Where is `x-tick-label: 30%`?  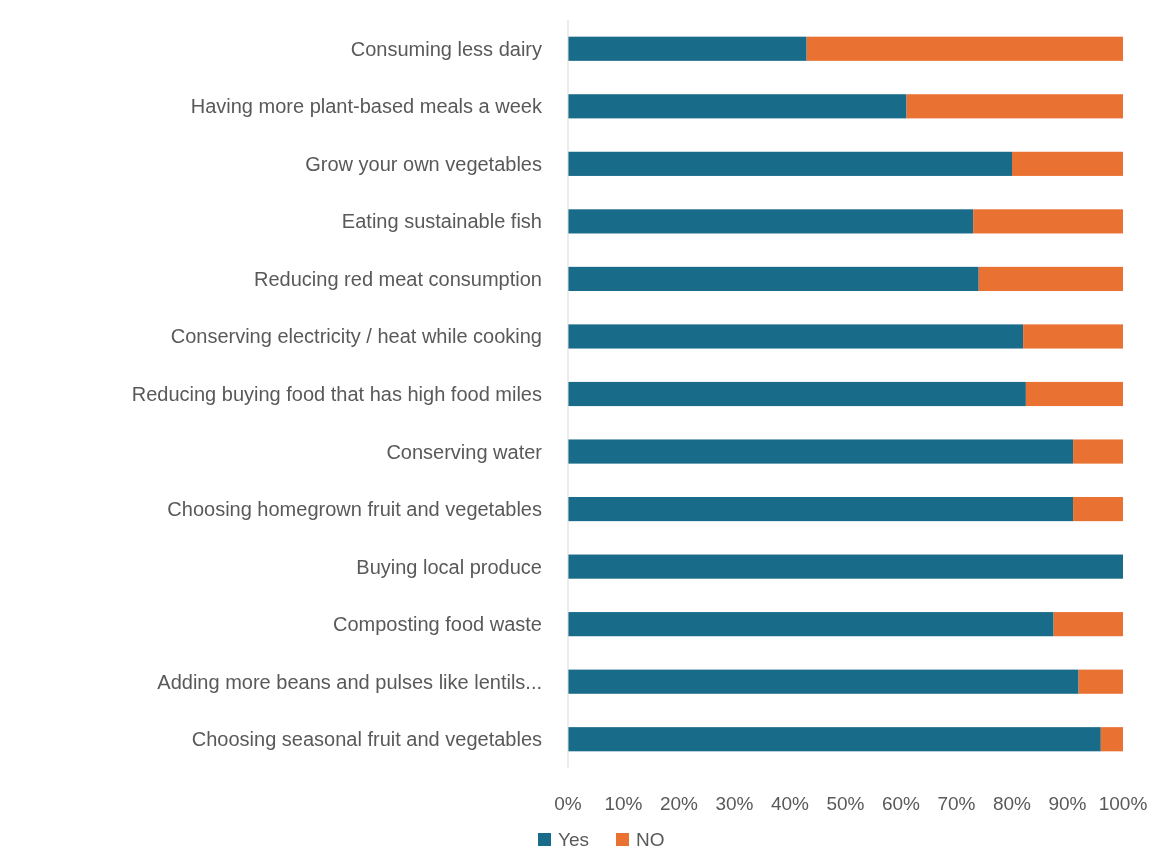 x-tick-label: 30% is located at coordinates (734, 803).